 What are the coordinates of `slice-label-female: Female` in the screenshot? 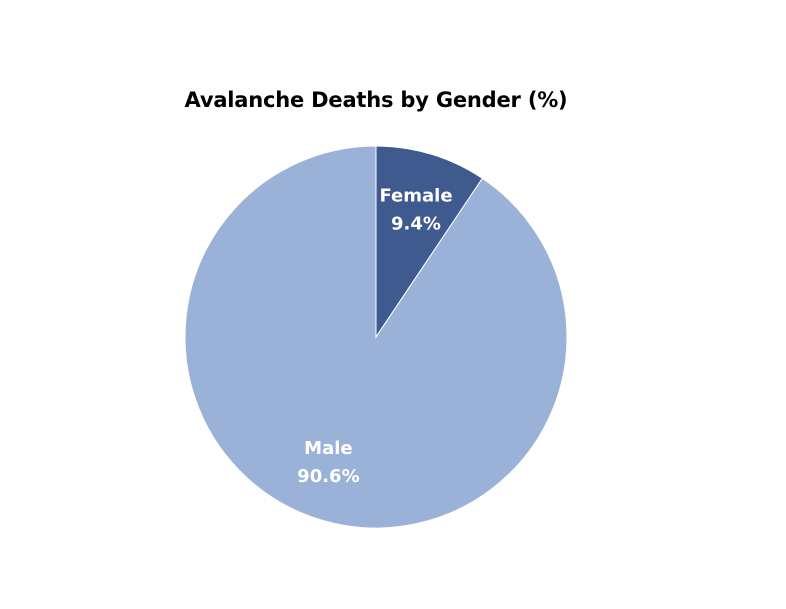 It's located at (415, 195).